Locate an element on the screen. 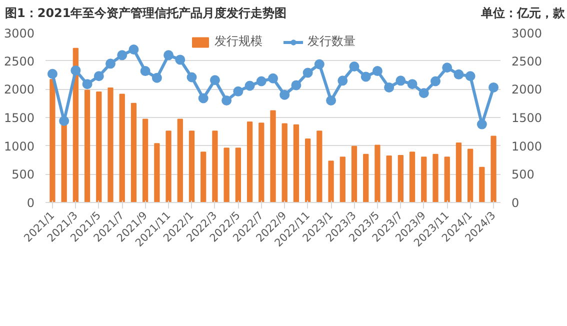 This screenshot has width=567, height=326. y-tick-label: 2500 is located at coordinates (19, 61).